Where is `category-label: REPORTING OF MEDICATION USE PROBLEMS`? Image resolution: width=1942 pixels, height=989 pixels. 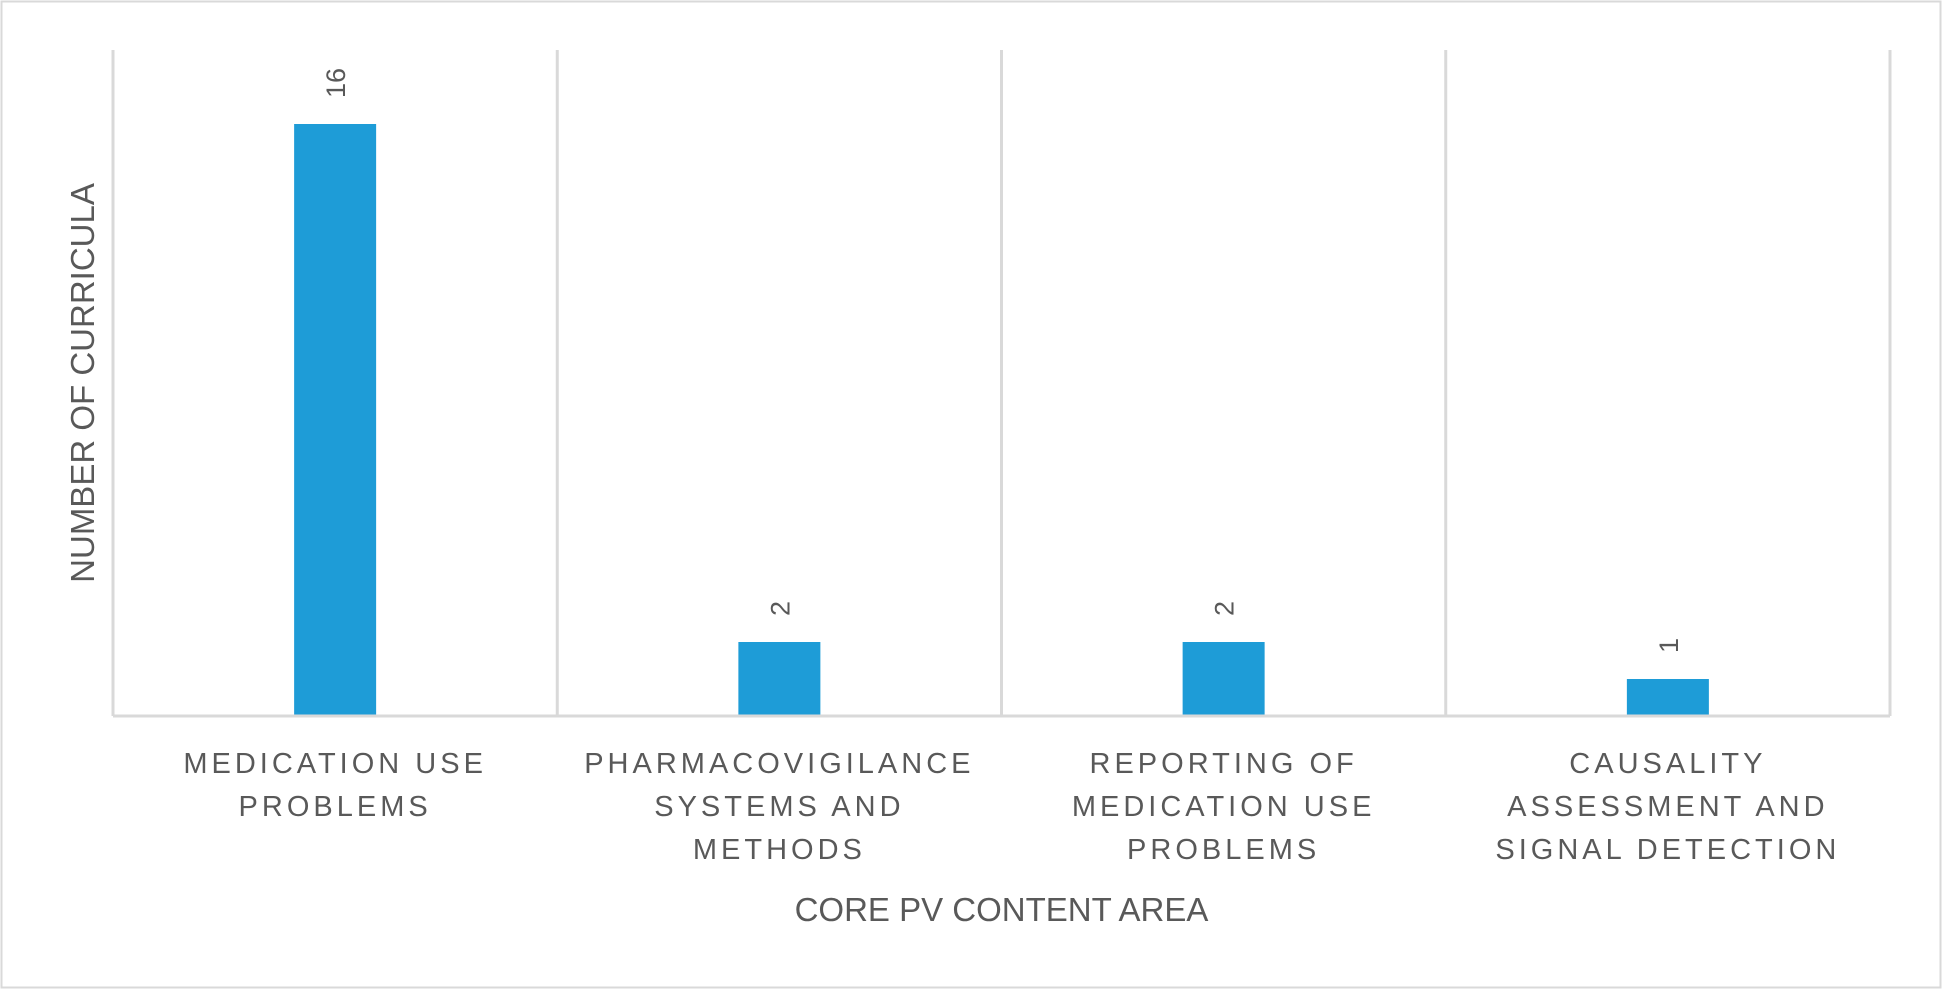 category-label: REPORTING OF MEDICATION USE PROBLEMS is located at coordinates (1224, 807).